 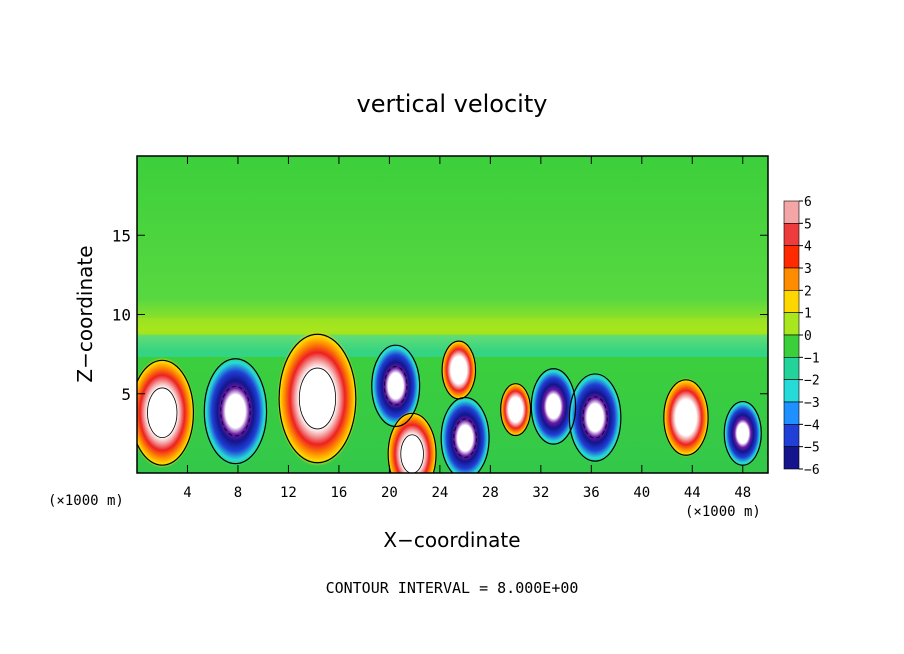 I want to click on colorbar-label: −4, so click(x=812, y=425).